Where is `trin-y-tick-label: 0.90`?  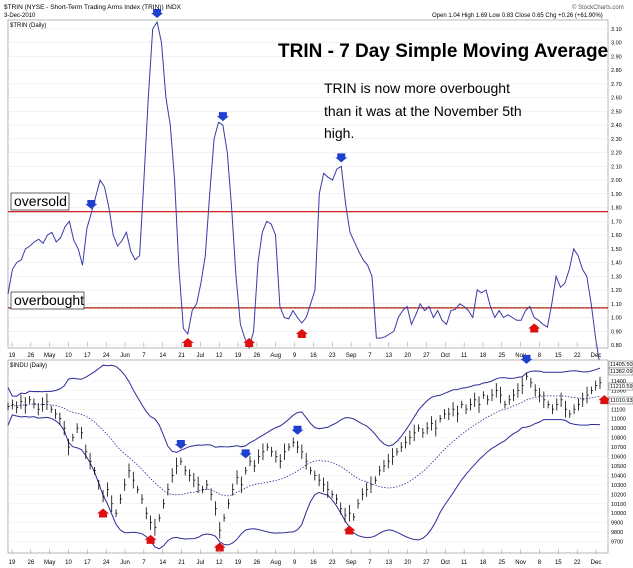 trin-y-tick-label: 0.90 is located at coordinates (616, 332).